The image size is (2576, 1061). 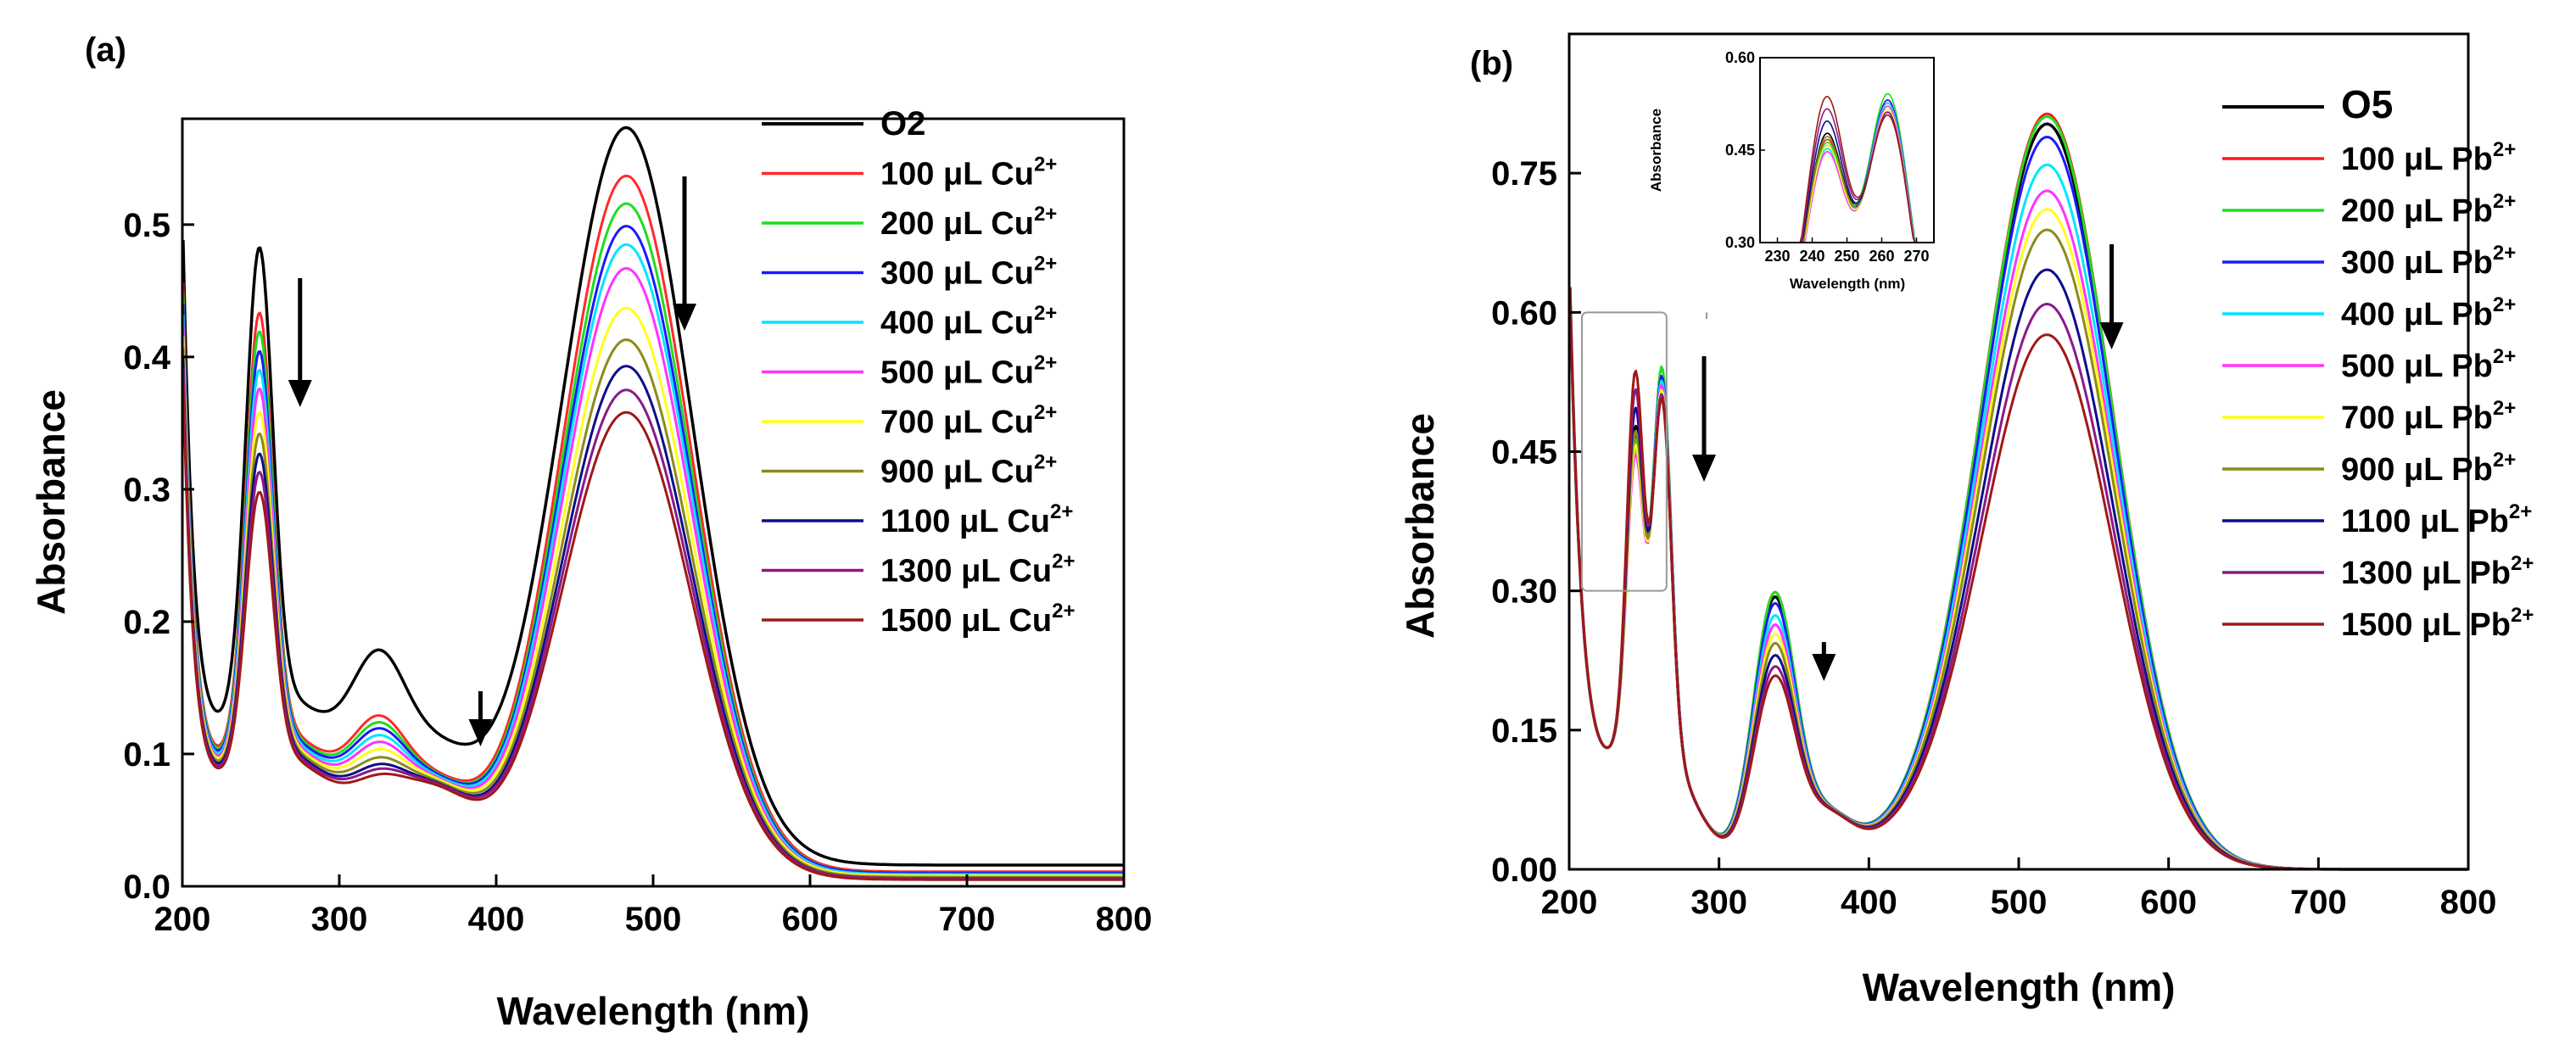 I want to click on inset-y-tick-label: 0.45, so click(x=1740, y=150).